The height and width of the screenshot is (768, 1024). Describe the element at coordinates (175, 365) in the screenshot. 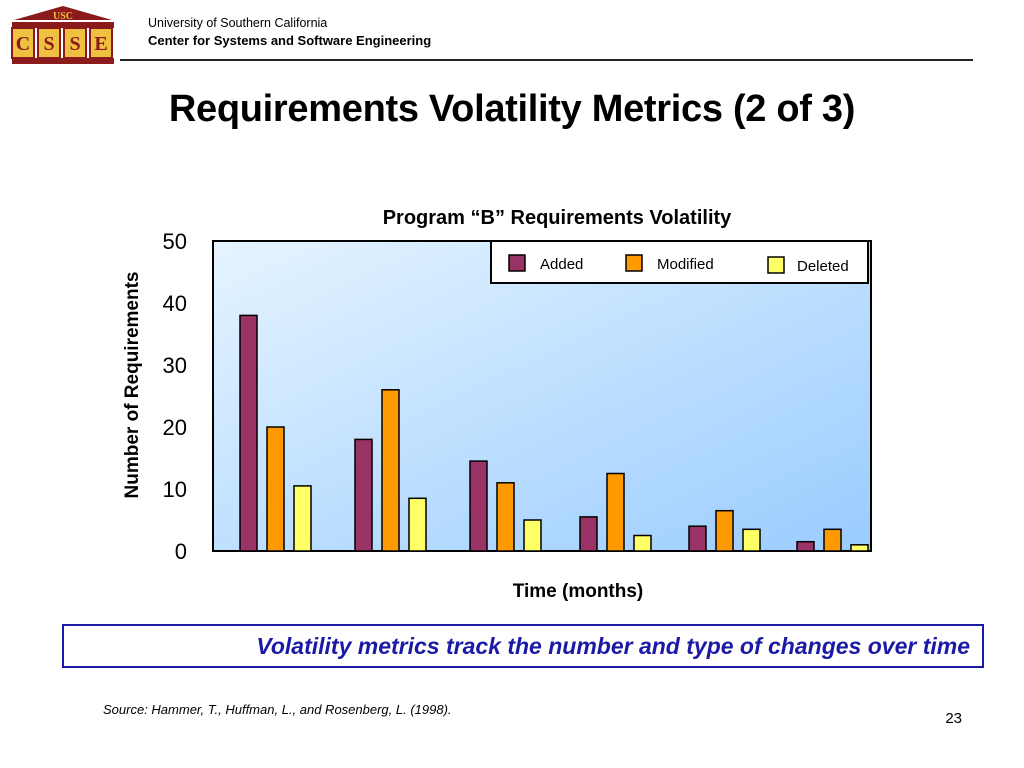

I see `y-tick-label: 30` at that location.